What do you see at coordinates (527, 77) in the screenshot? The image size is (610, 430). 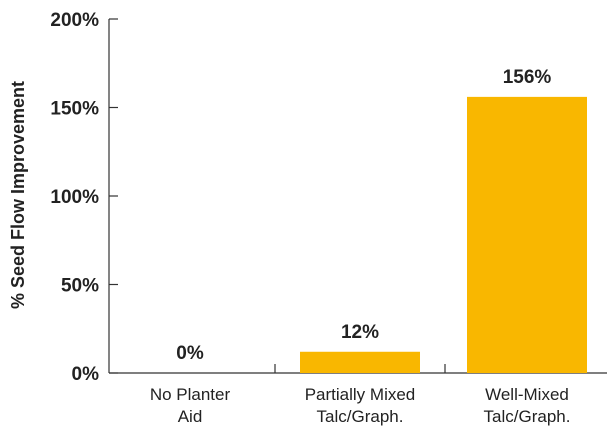 I see `bar-value-label: 156%` at bounding box center [527, 77].